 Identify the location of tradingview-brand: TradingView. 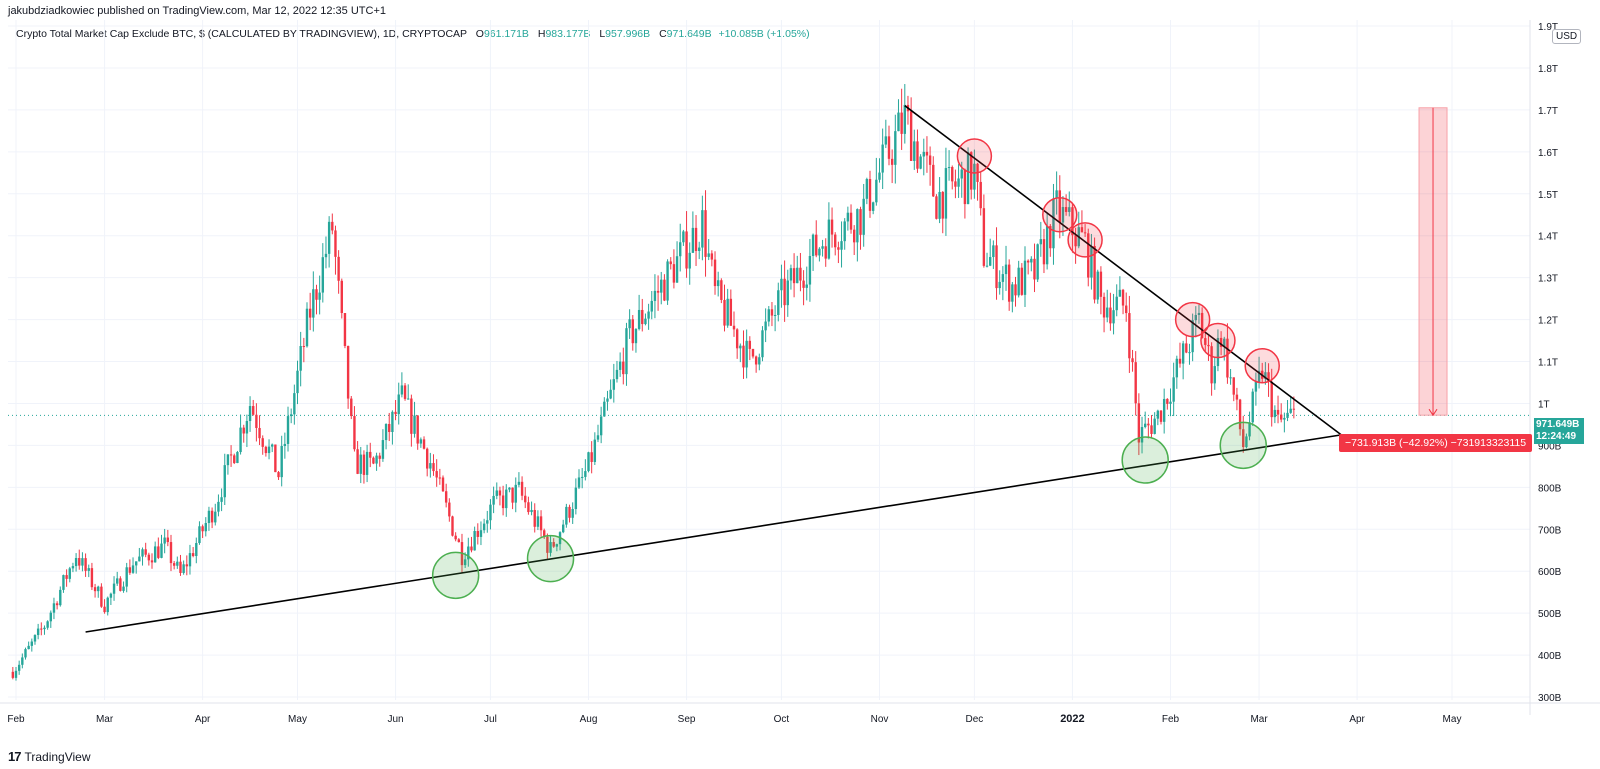
(57, 756).